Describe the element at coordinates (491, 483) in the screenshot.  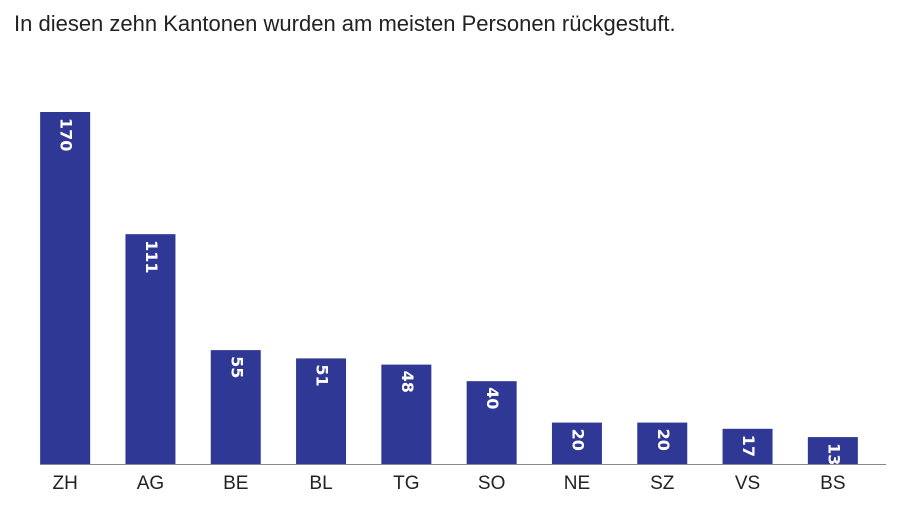
I see `x-tick-label: SO` at that location.